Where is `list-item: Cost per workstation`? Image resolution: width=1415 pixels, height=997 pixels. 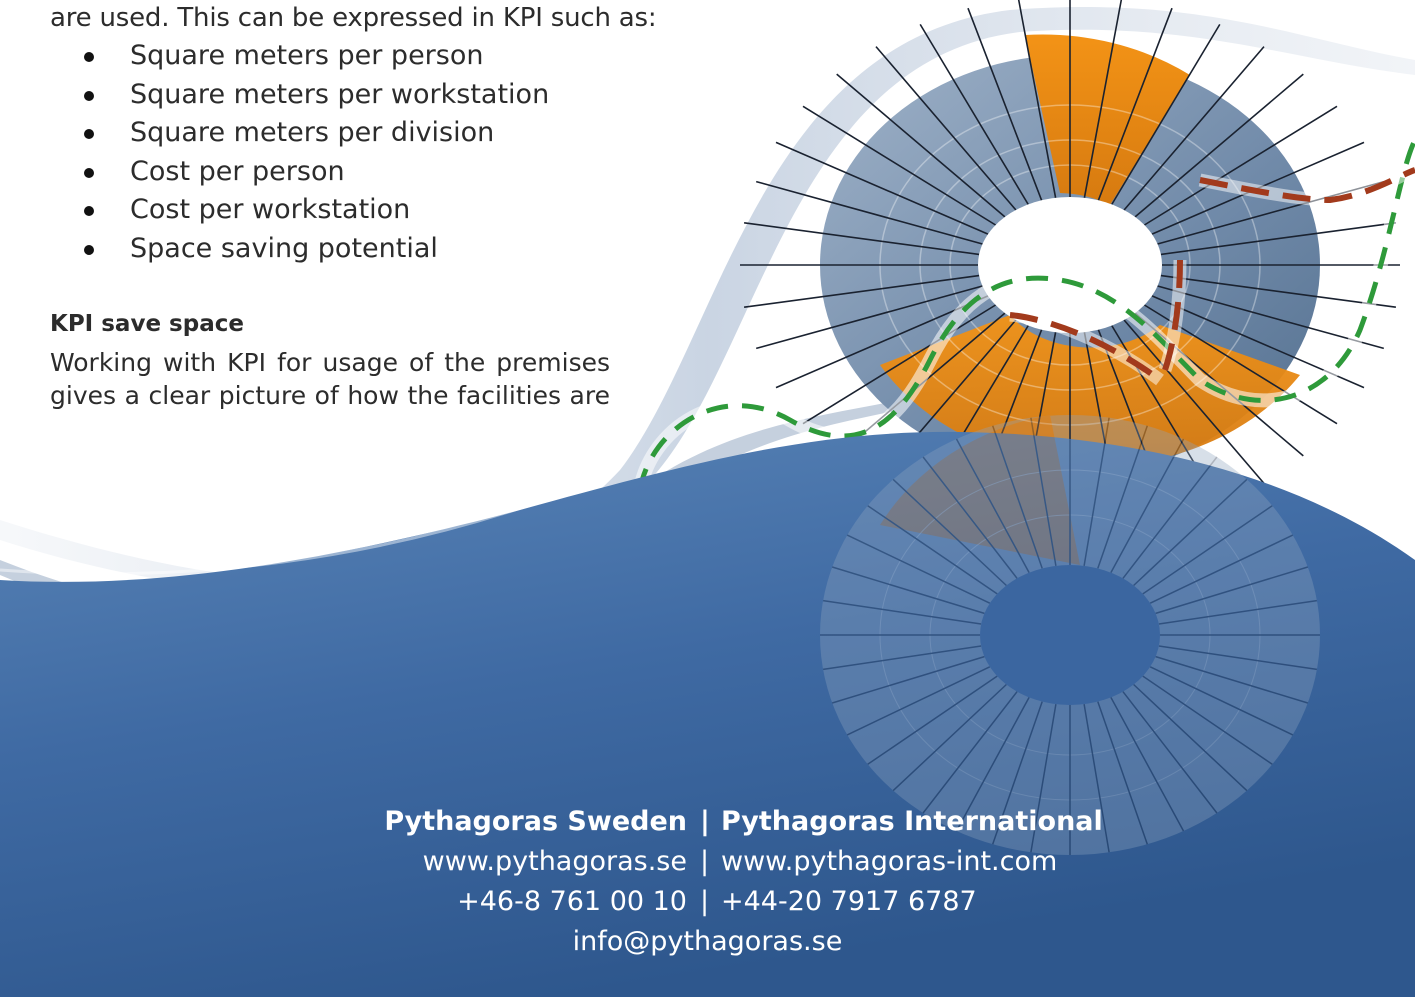 list-item: Cost per workstation is located at coordinates (314, 210).